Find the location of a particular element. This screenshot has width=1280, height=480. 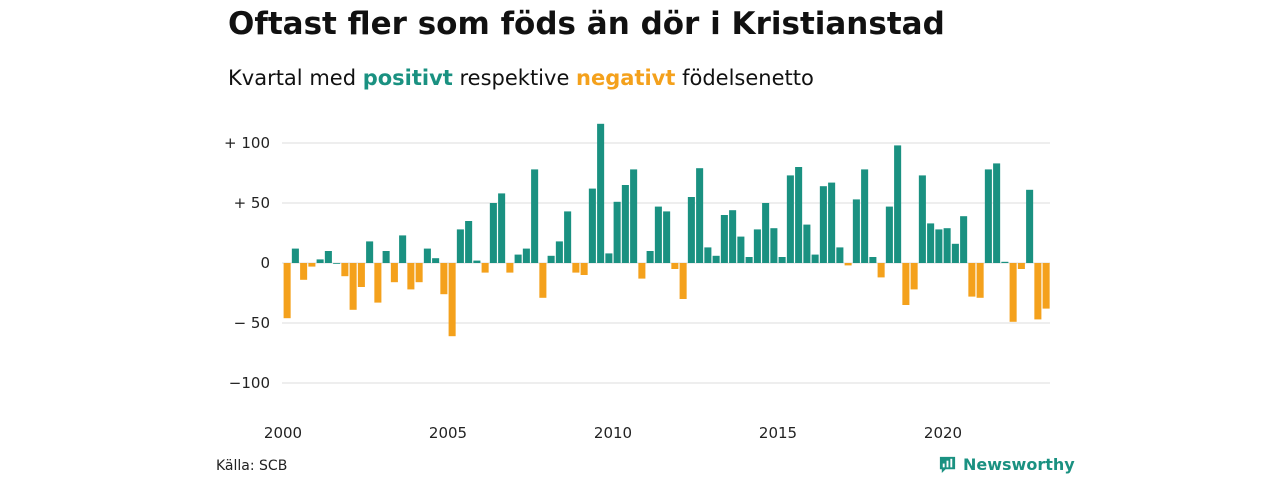

subtitle-suffix: födelsenetto is located at coordinates (744, 78).